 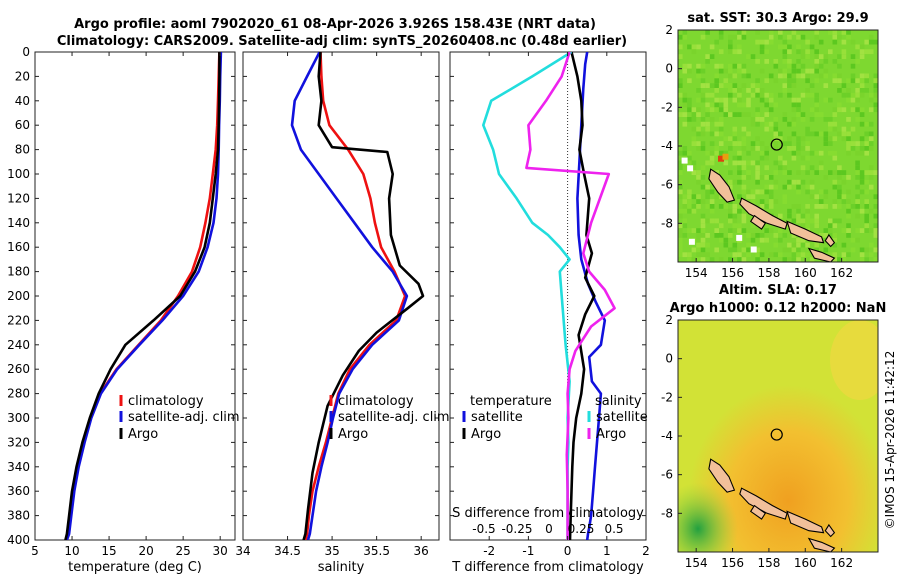 What do you see at coordinates (349, 296) in the screenshot?
I see `series-satellite-adj-clim` at bounding box center [349, 296].